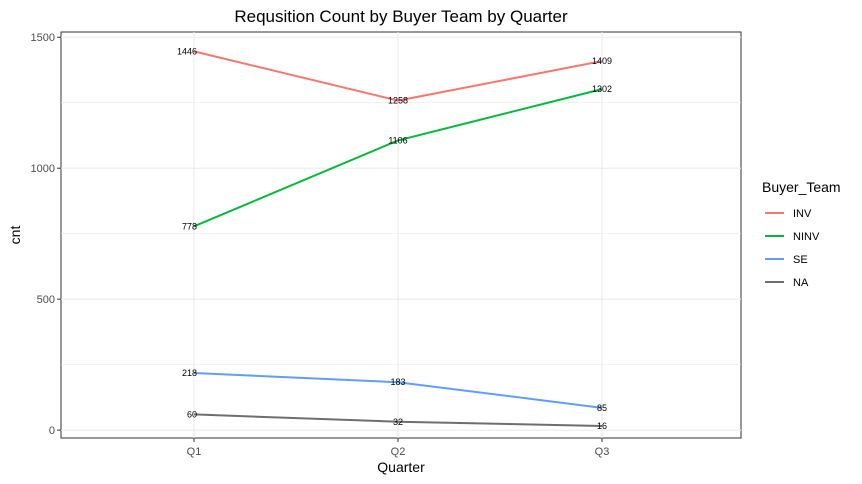  Describe the element at coordinates (15, 235) in the screenshot. I see `y-axis-title: cnt` at that location.